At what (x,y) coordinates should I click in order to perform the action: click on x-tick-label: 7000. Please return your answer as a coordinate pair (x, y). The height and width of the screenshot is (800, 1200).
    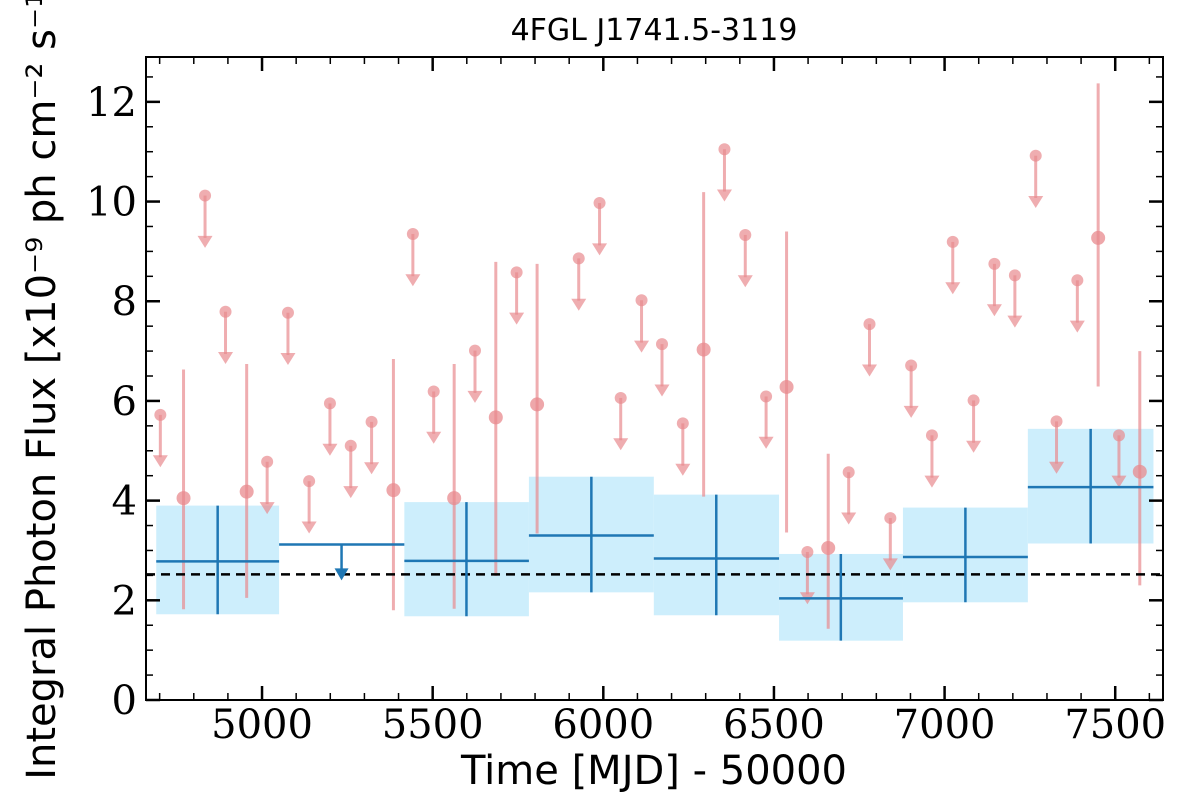
    Looking at the image, I should click on (945, 725).